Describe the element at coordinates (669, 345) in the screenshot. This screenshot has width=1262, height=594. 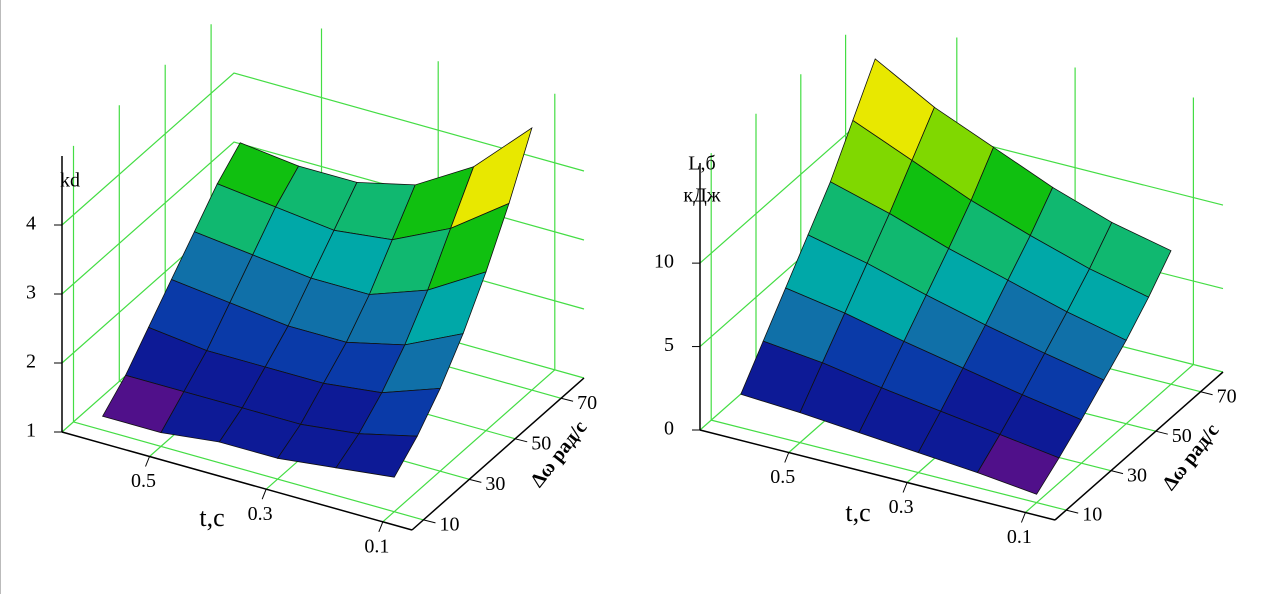
I see `z-tick-label: 5` at that location.